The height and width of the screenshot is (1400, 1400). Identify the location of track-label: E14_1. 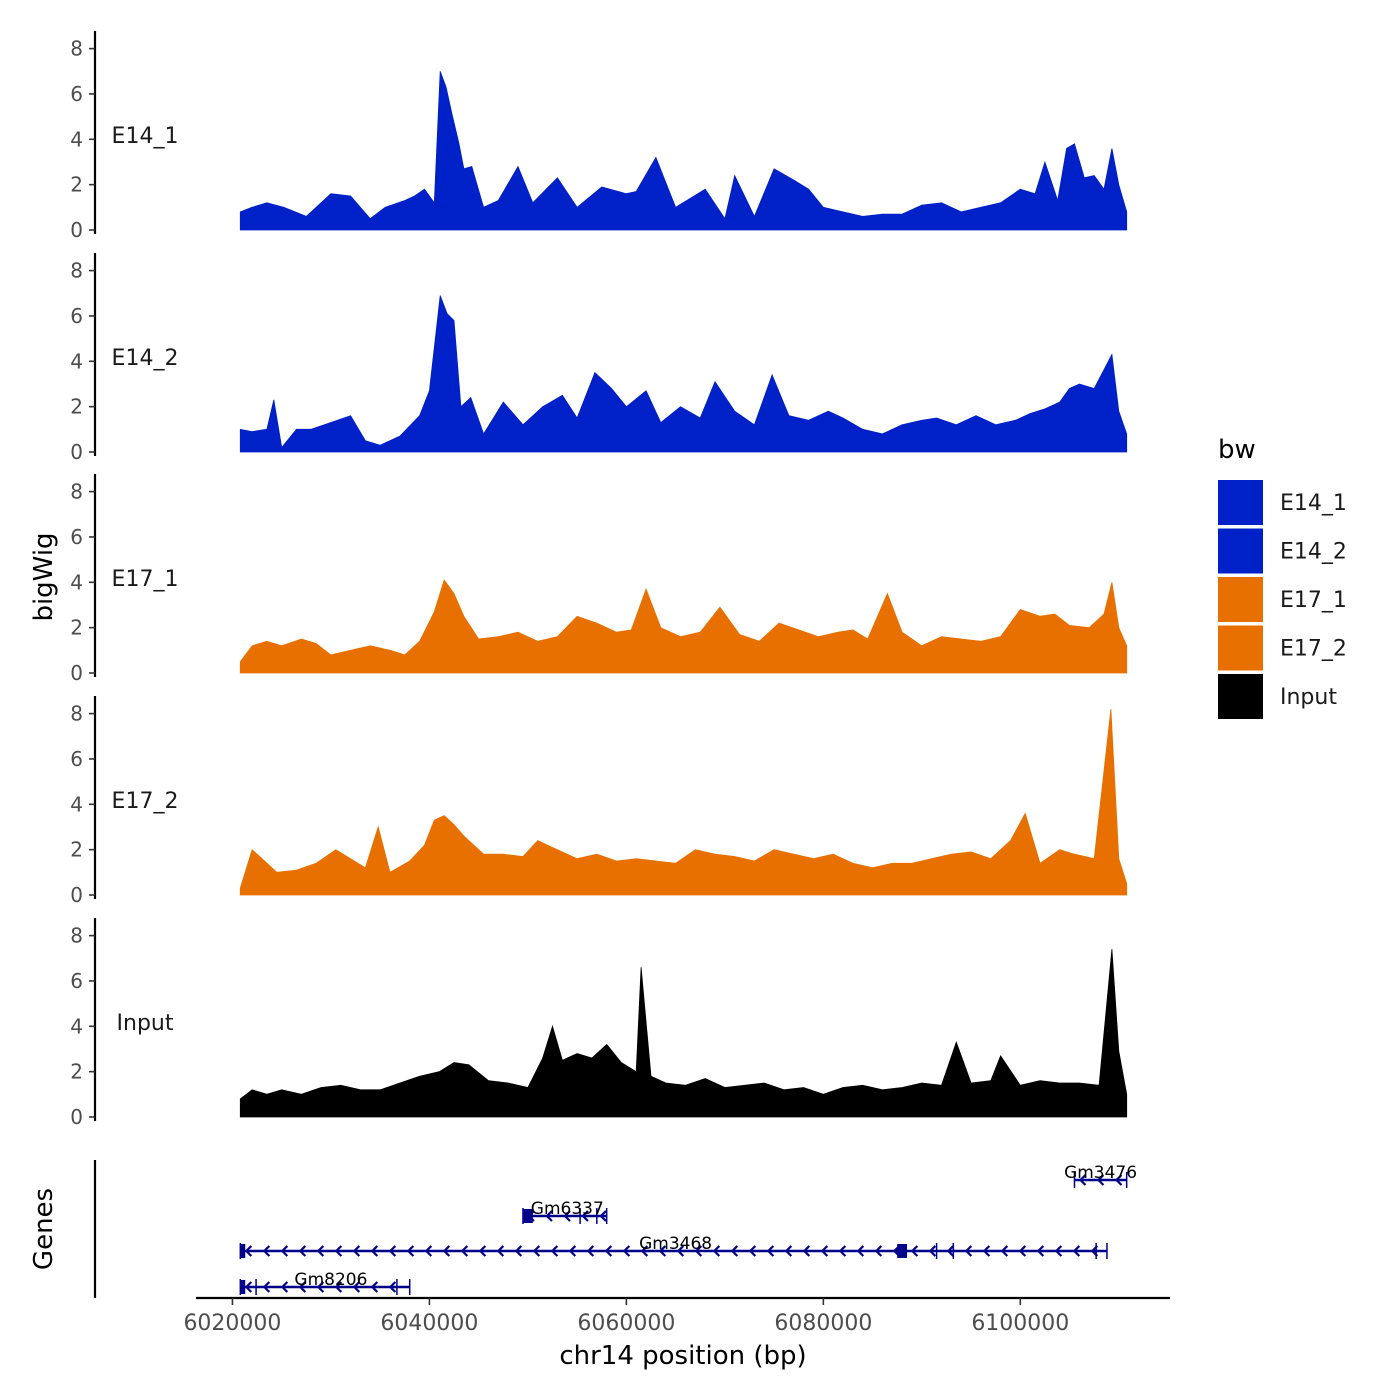
(145, 136).